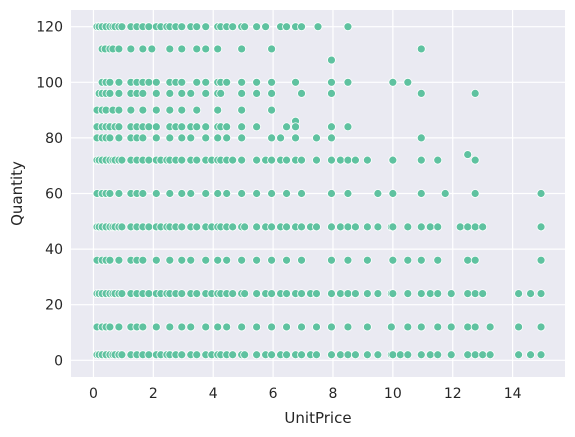 Image resolution: width=575 pixels, height=437 pixels. I want to click on x-tick-label: 4, so click(213, 394).